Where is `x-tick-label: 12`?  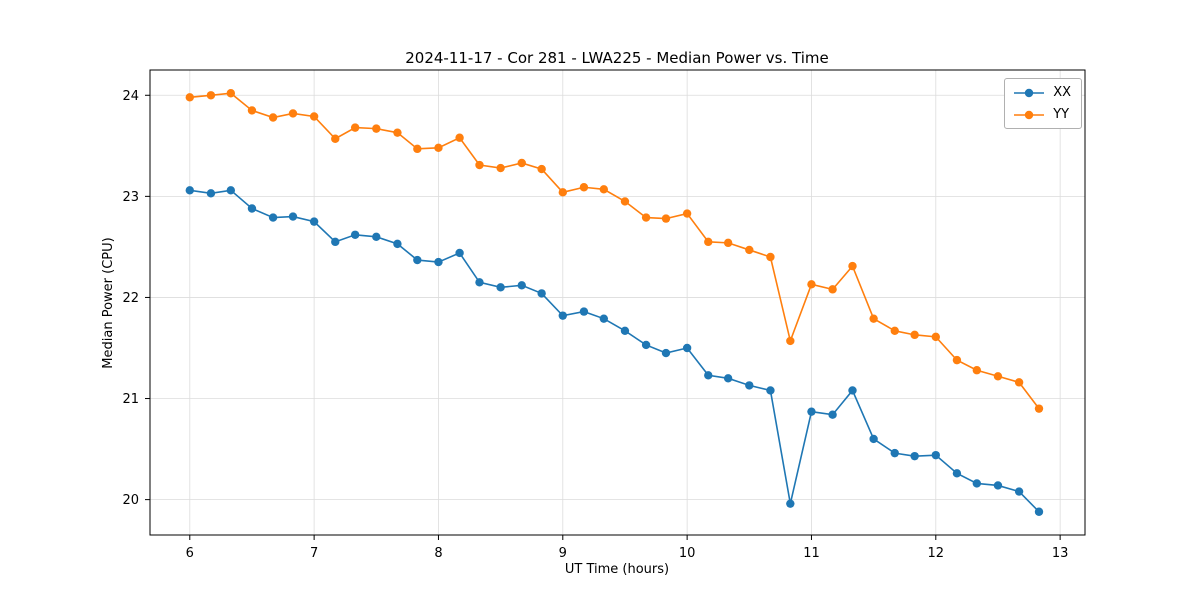 x-tick-label: 12 is located at coordinates (936, 553).